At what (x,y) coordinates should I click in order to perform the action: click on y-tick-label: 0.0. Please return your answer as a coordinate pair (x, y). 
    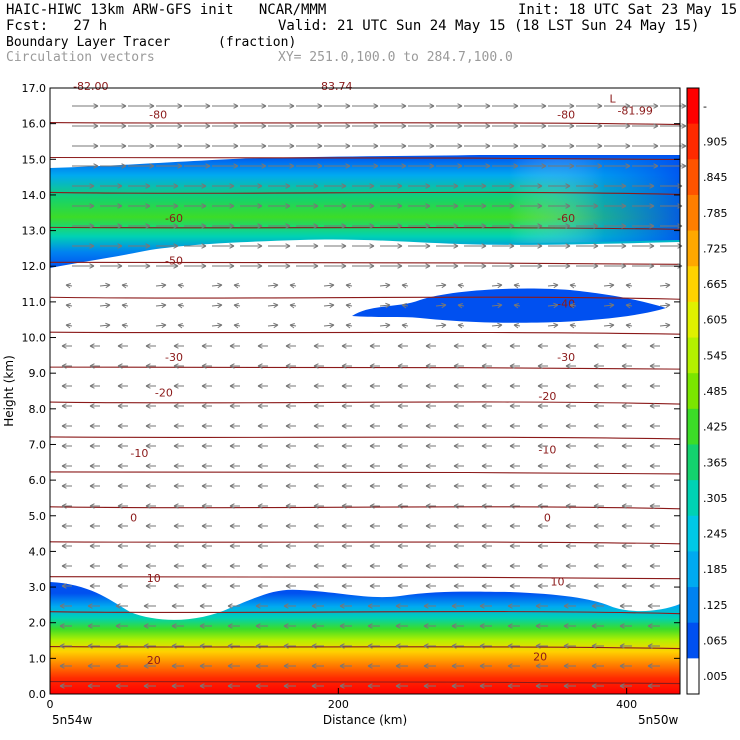
    Looking at the image, I should click on (38, 694).